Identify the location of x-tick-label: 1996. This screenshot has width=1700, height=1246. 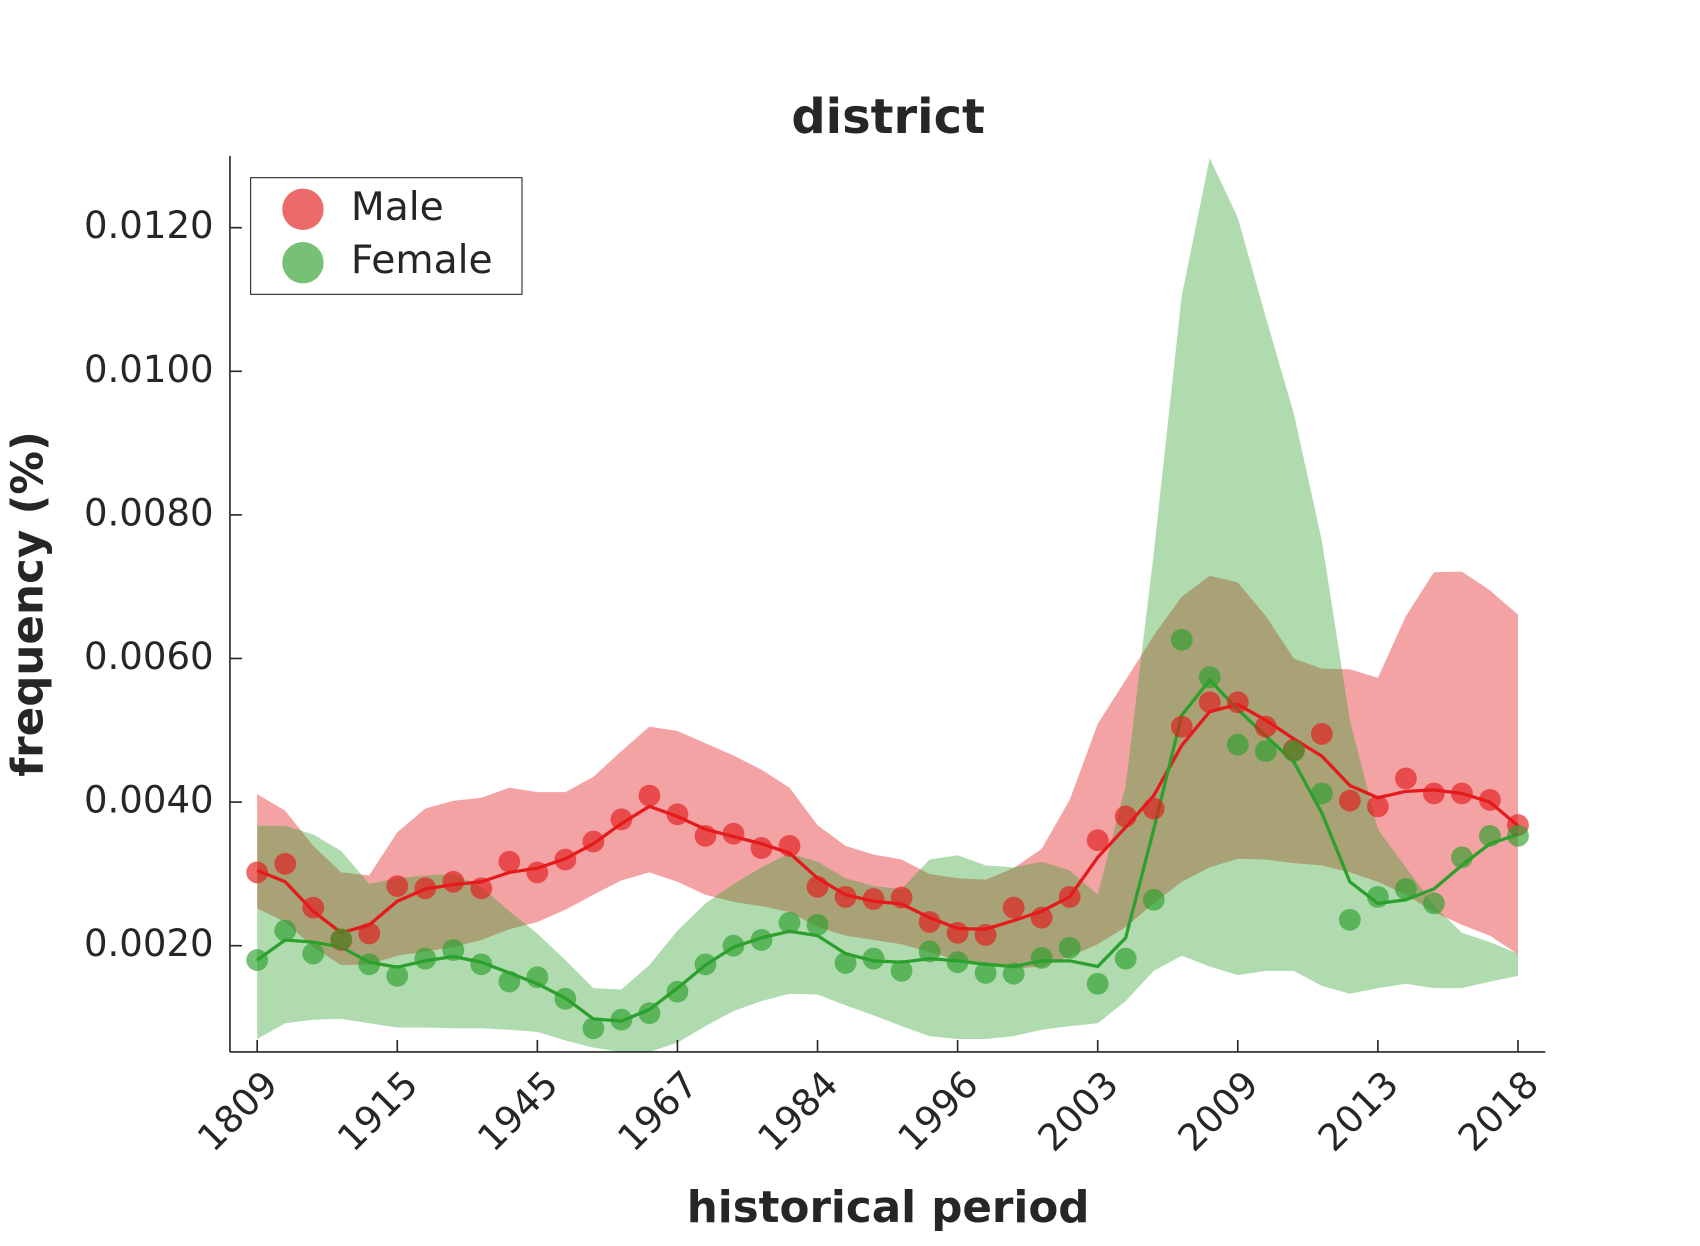
(938, 1111).